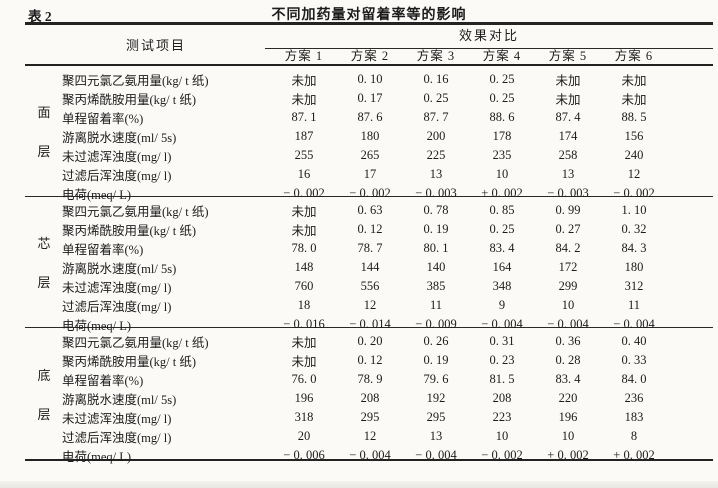 The image size is (718, 488). What do you see at coordinates (634, 305) in the screenshot?
I see `value-cell: 11` at bounding box center [634, 305].